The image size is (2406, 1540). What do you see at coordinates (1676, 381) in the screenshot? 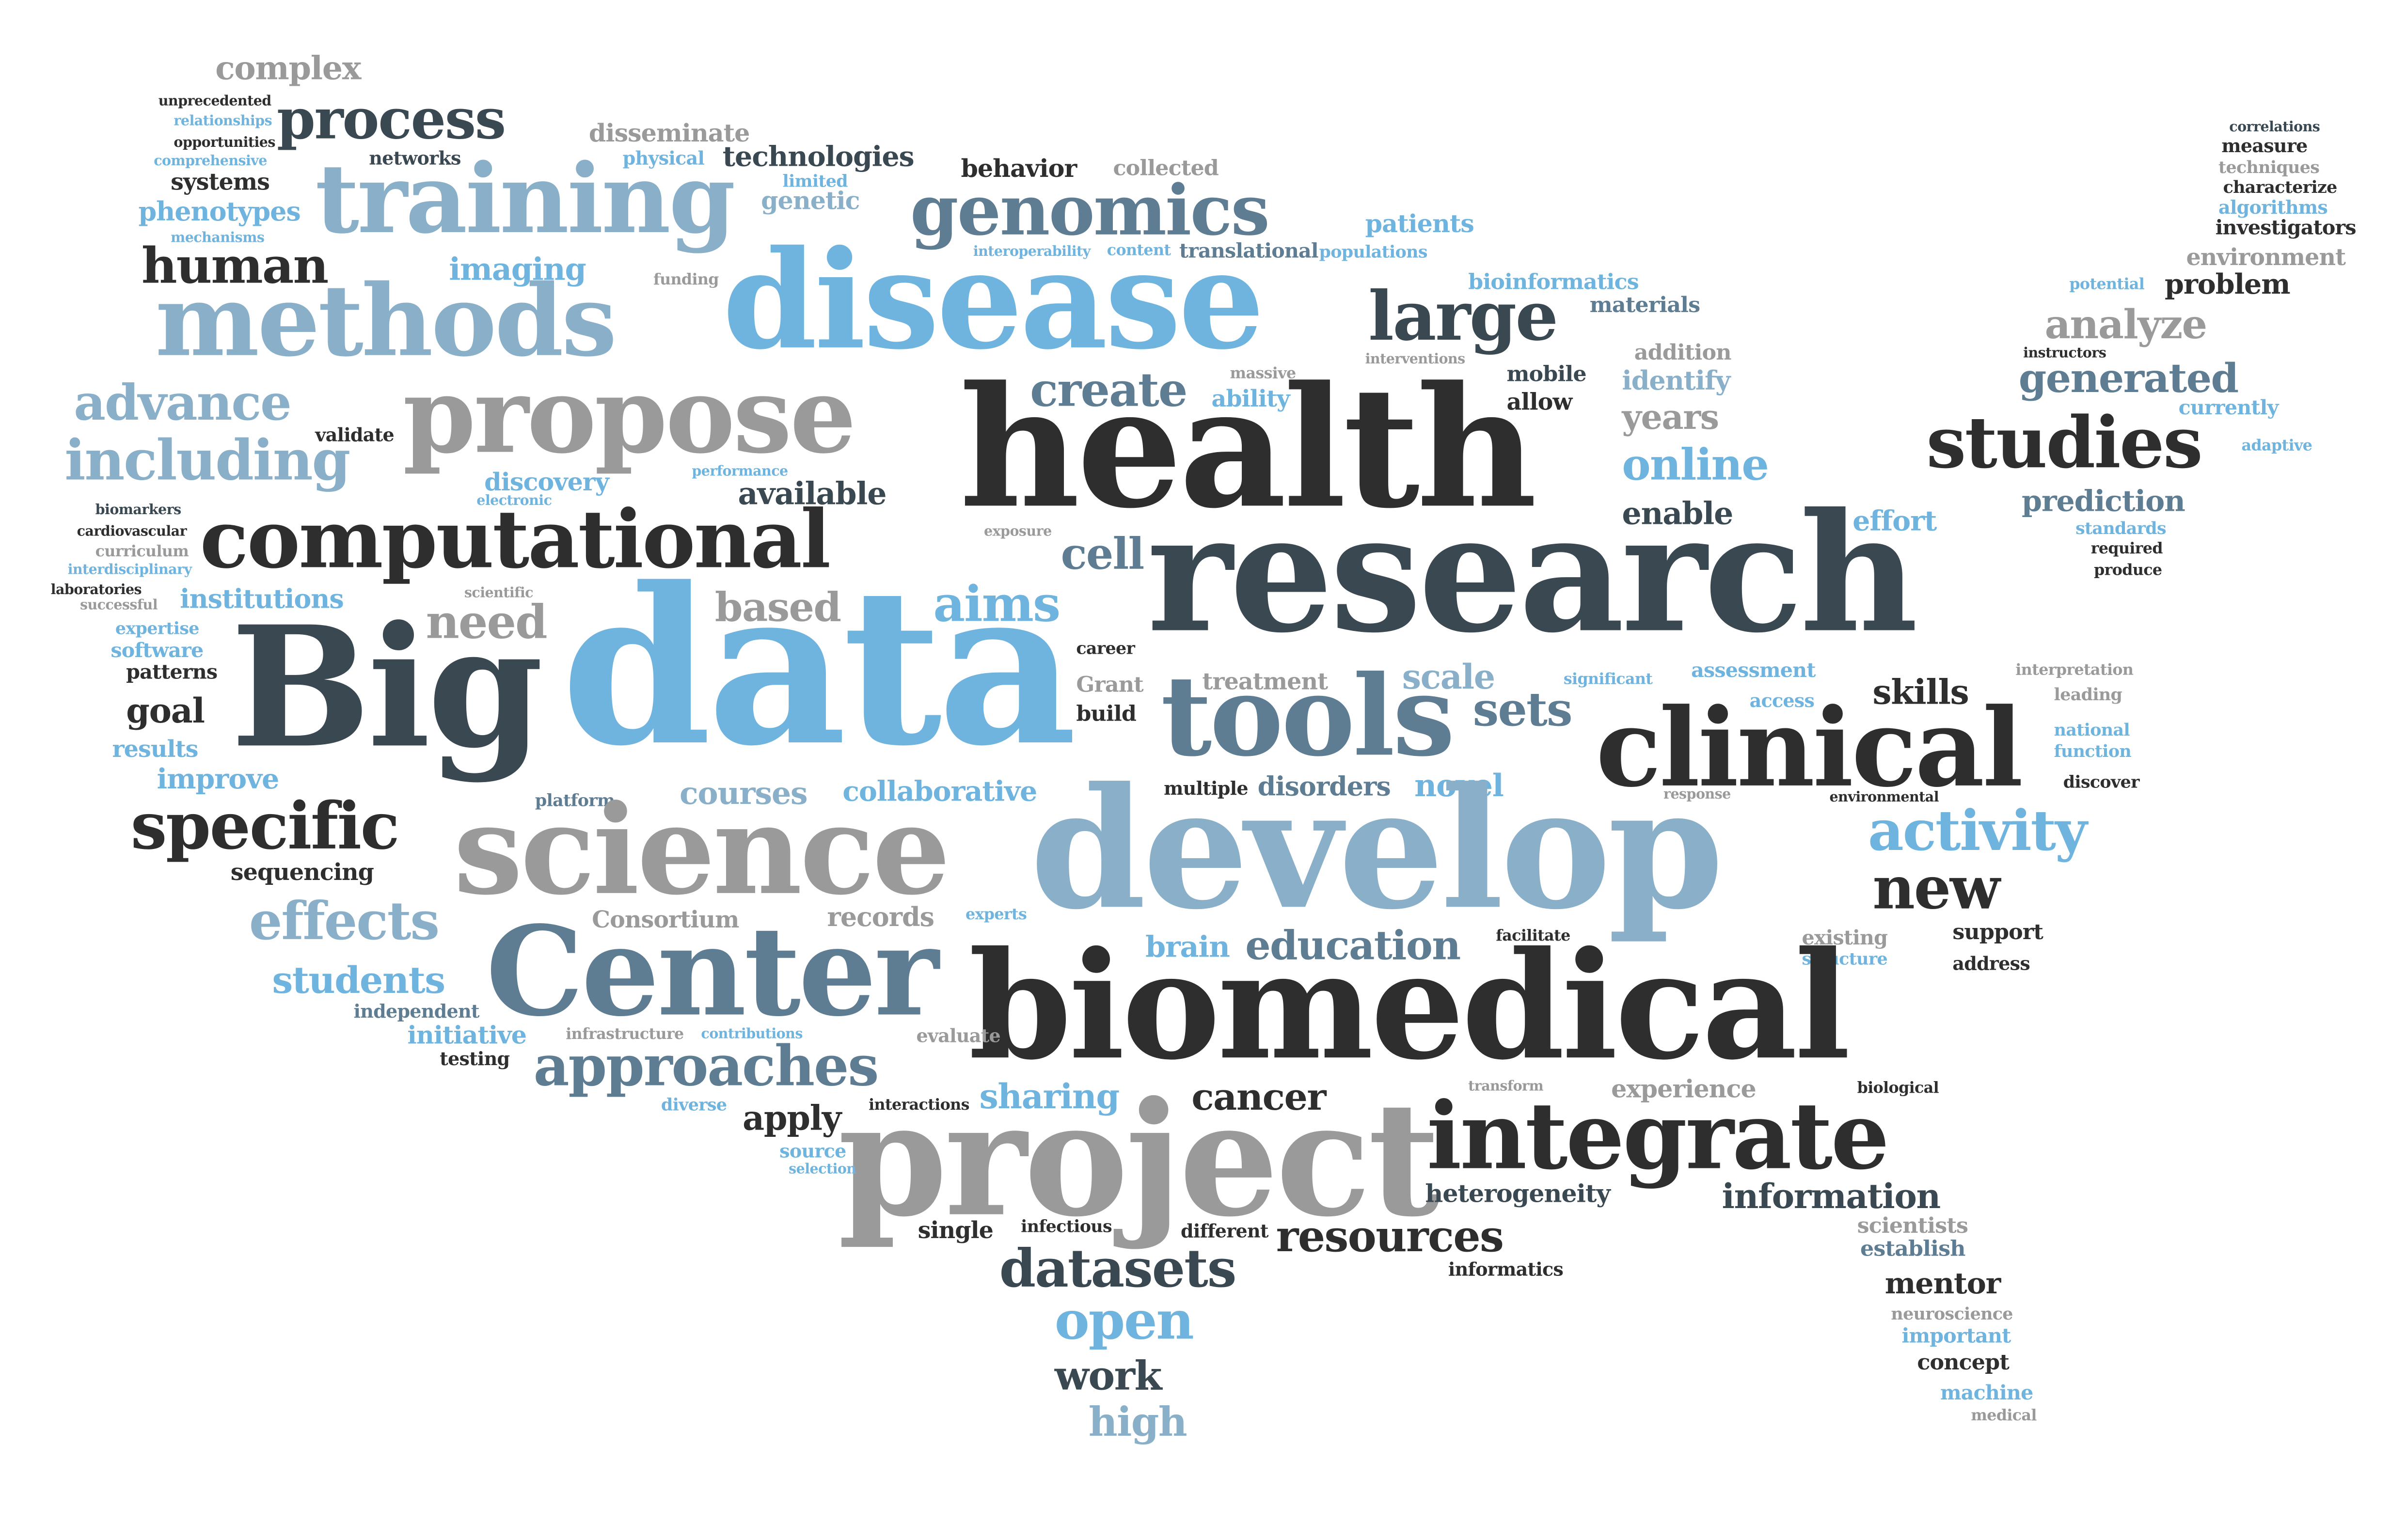
I see `word-identify: identify` at bounding box center [1676, 381].